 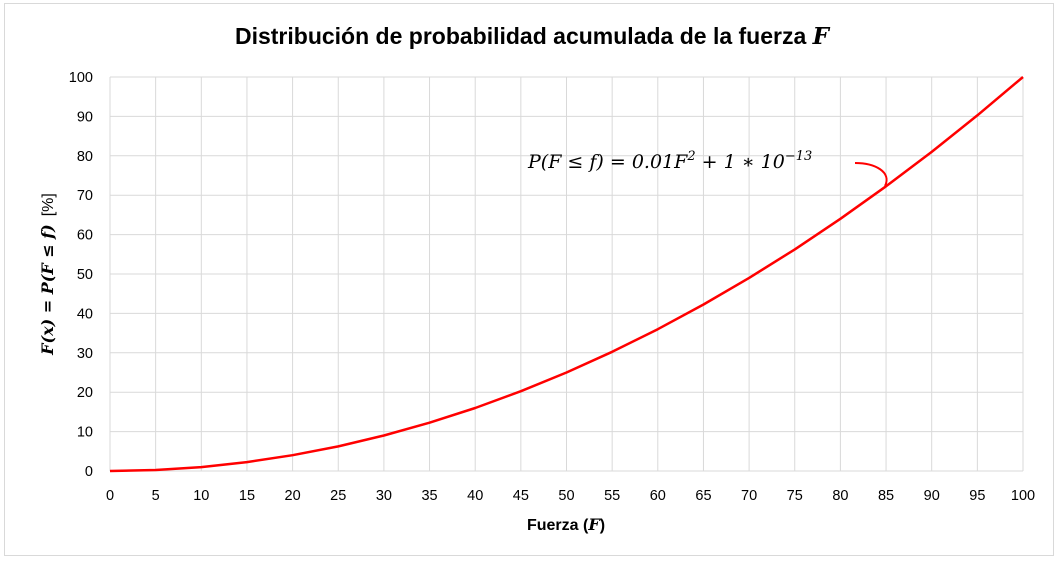 What do you see at coordinates (749, 496) in the screenshot?
I see `x-tick-label-70: 70` at bounding box center [749, 496].